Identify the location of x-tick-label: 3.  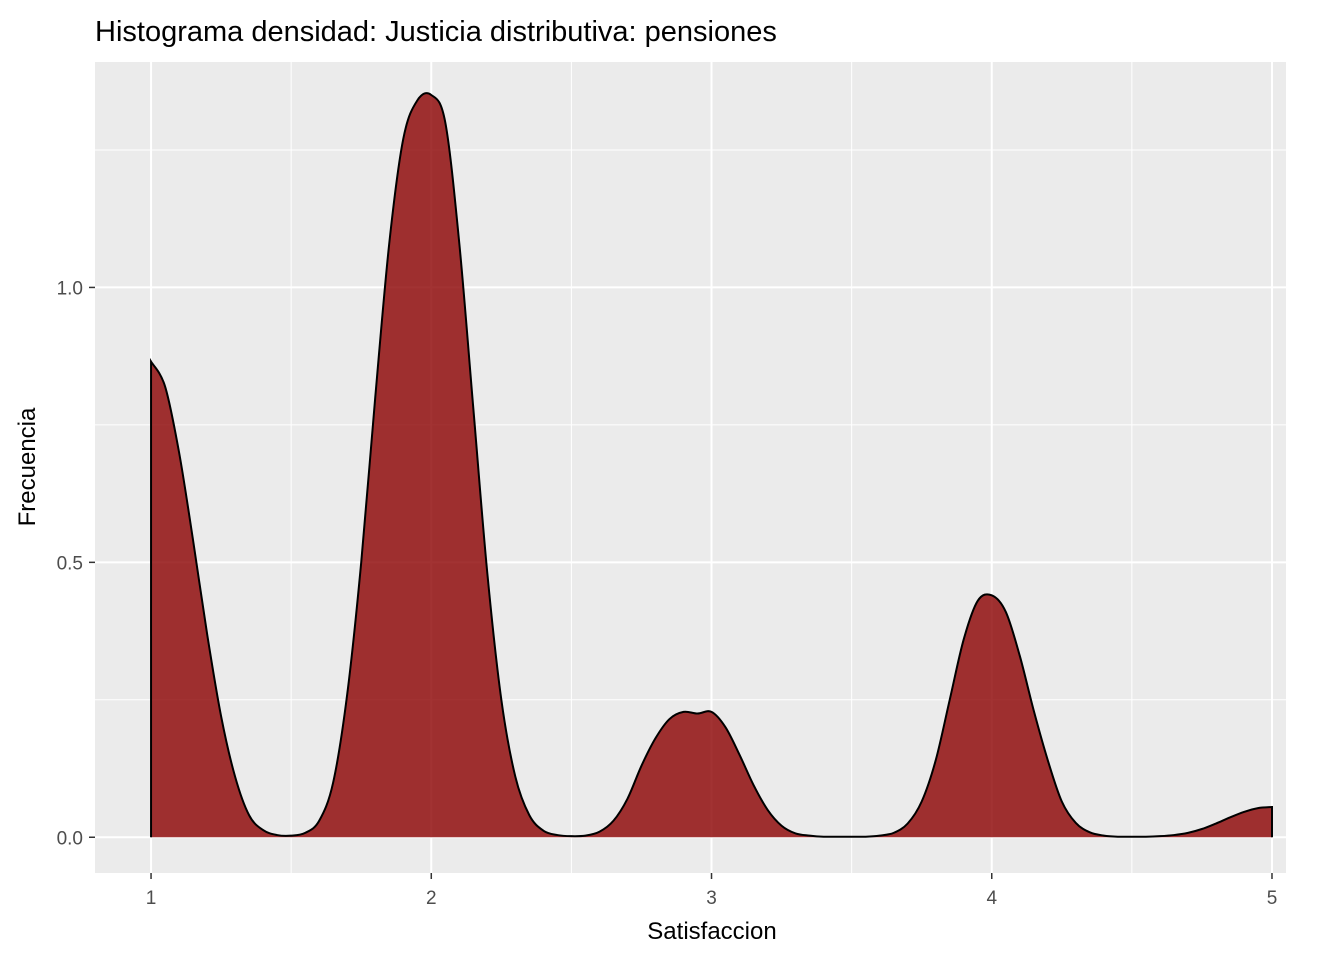
(711, 898).